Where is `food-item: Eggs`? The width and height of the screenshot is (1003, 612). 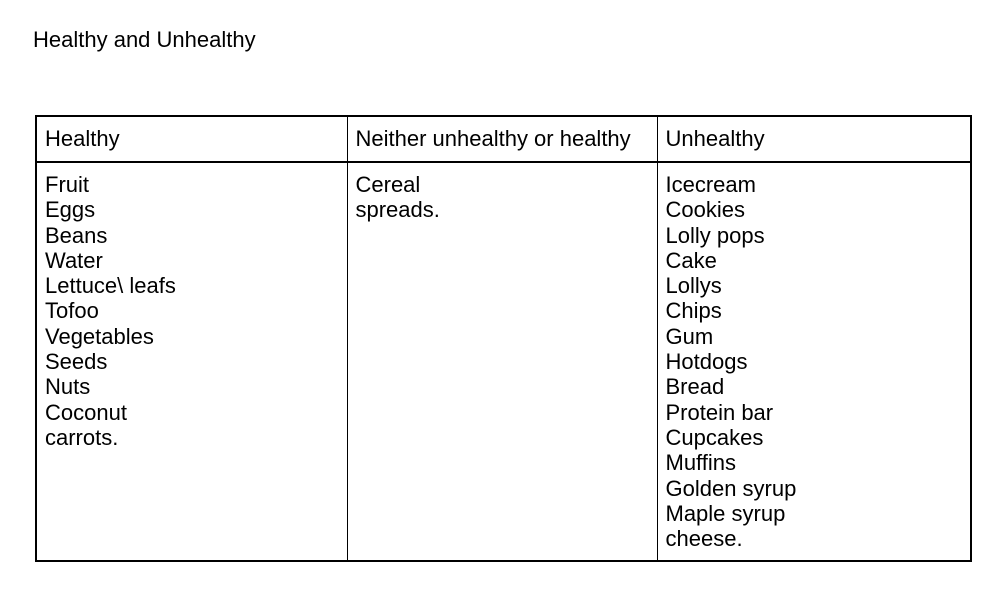
food-item: Eggs is located at coordinates (70, 210).